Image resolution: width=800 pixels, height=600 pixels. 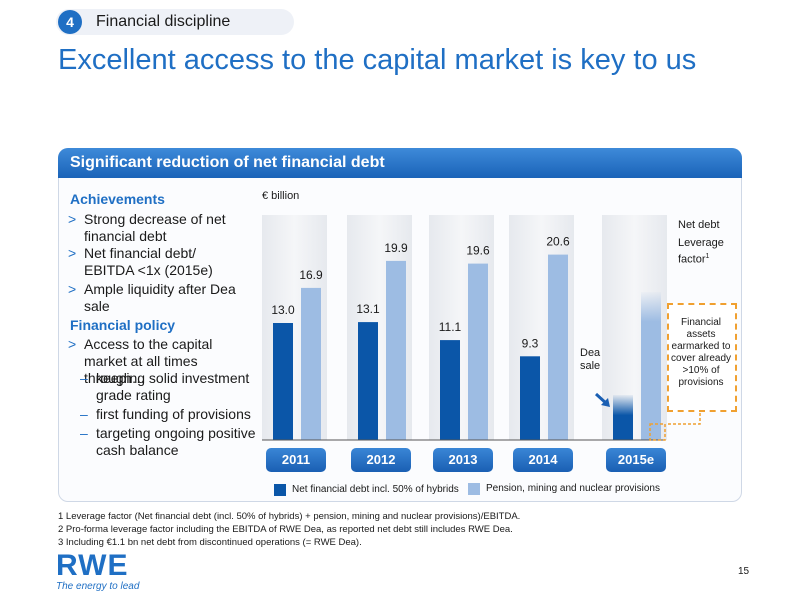 What do you see at coordinates (176, 441) in the screenshot?
I see `policy-item-text: targeting ongoing positive cash balance` at bounding box center [176, 441].